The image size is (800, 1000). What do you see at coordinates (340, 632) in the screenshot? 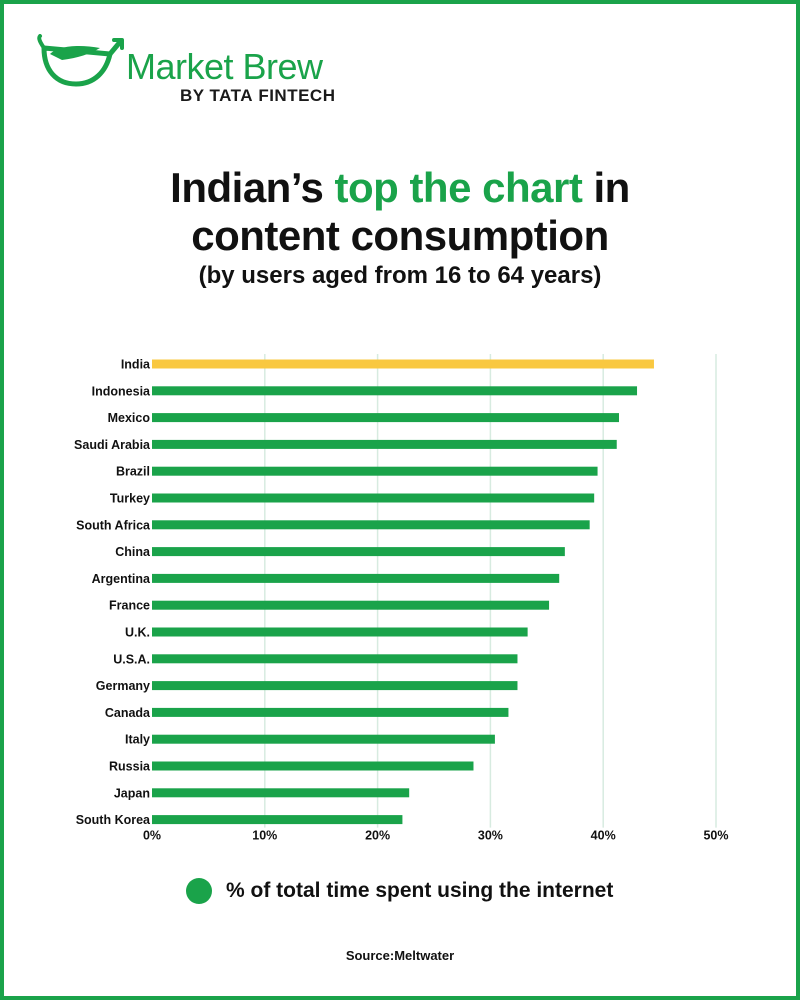
I see `bar-u-k-` at bounding box center [340, 632].